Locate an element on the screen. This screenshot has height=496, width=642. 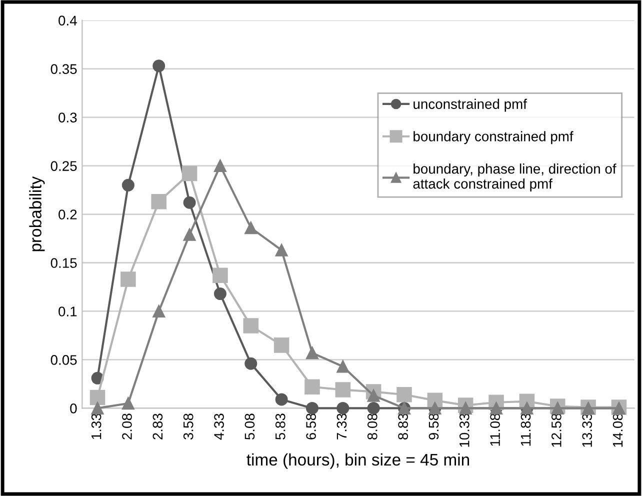
x-tick-label: 3.58 is located at coordinates (188, 427).